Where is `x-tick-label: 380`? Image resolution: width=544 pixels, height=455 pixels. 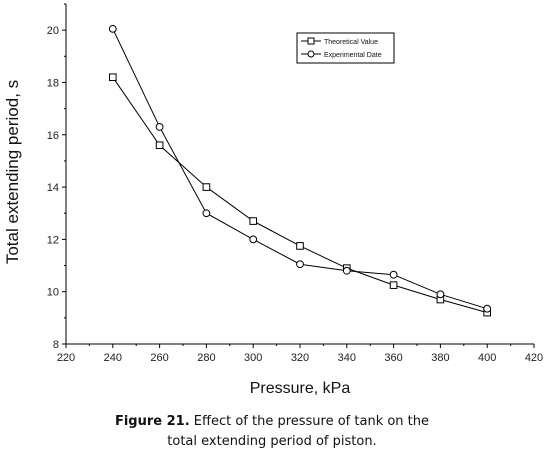
x-tick-label: 380 is located at coordinates (440, 358).